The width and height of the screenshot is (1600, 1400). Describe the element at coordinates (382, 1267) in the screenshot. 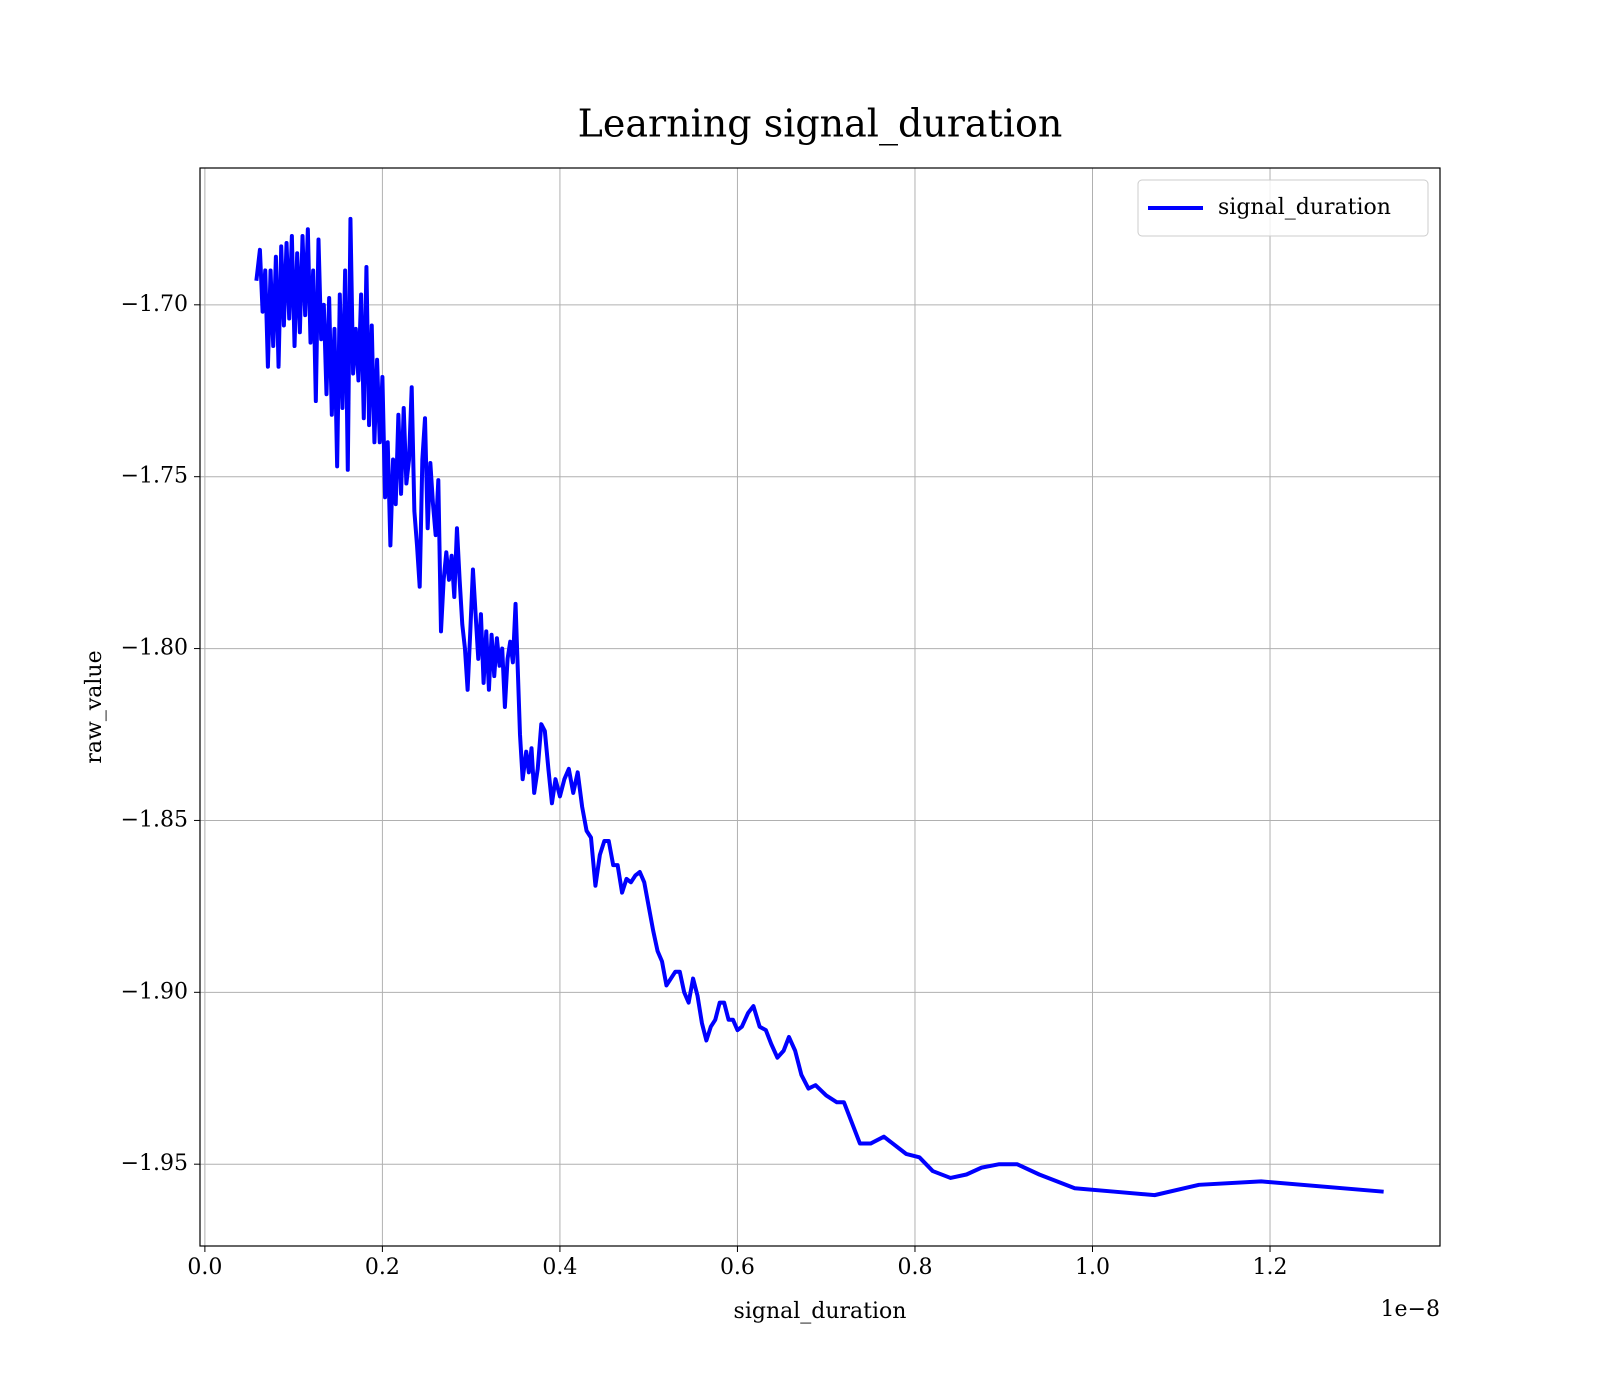

I see `x-tick-label: 0.2` at that location.